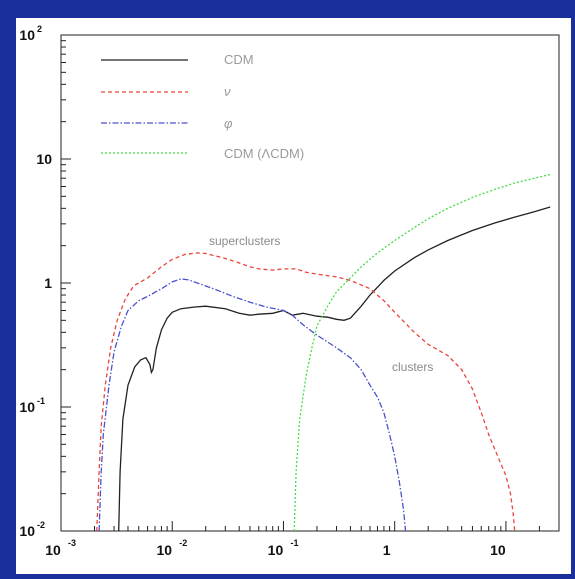  Describe the element at coordinates (41, 401) in the screenshot. I see `y-tick-exponent: -1` at that location.